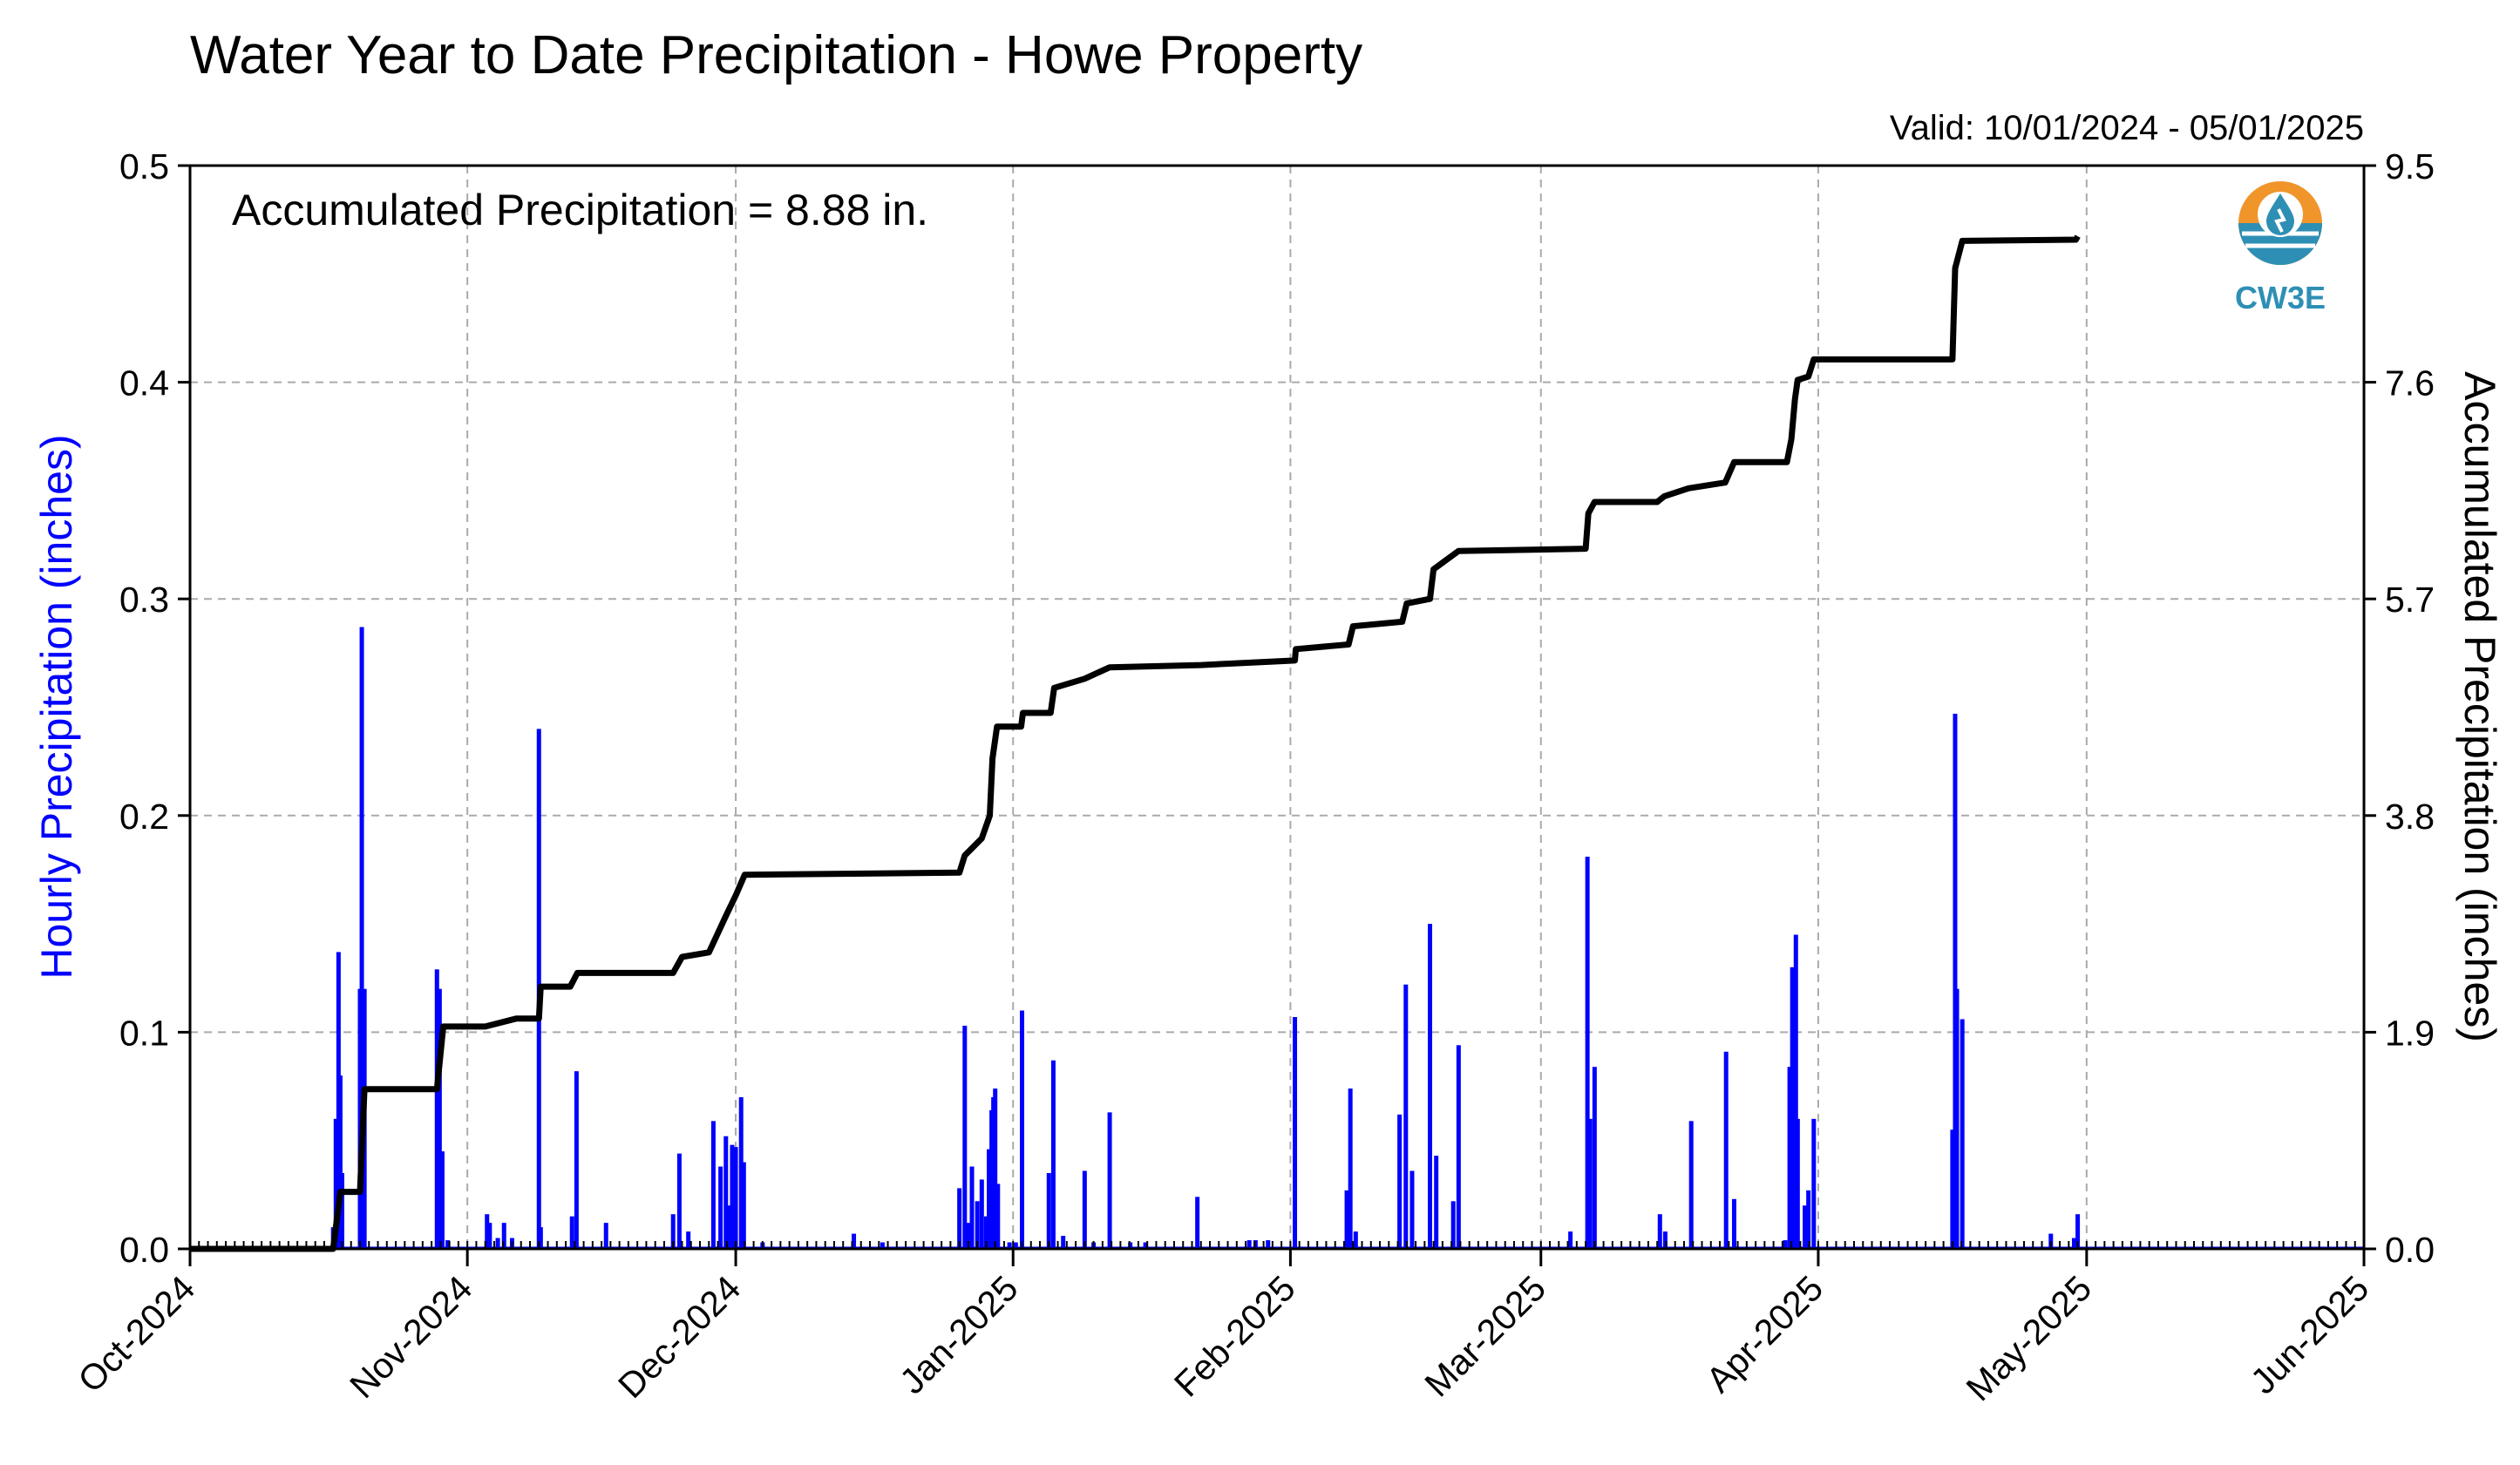 This screenshot has height=1465, width=2520. Describe the element at coordinates (154, 708) in the screenshot. I see `left-y-axis-ticks: 0.0 0.1 0.2 0.3 0.4 0.5` at that location.